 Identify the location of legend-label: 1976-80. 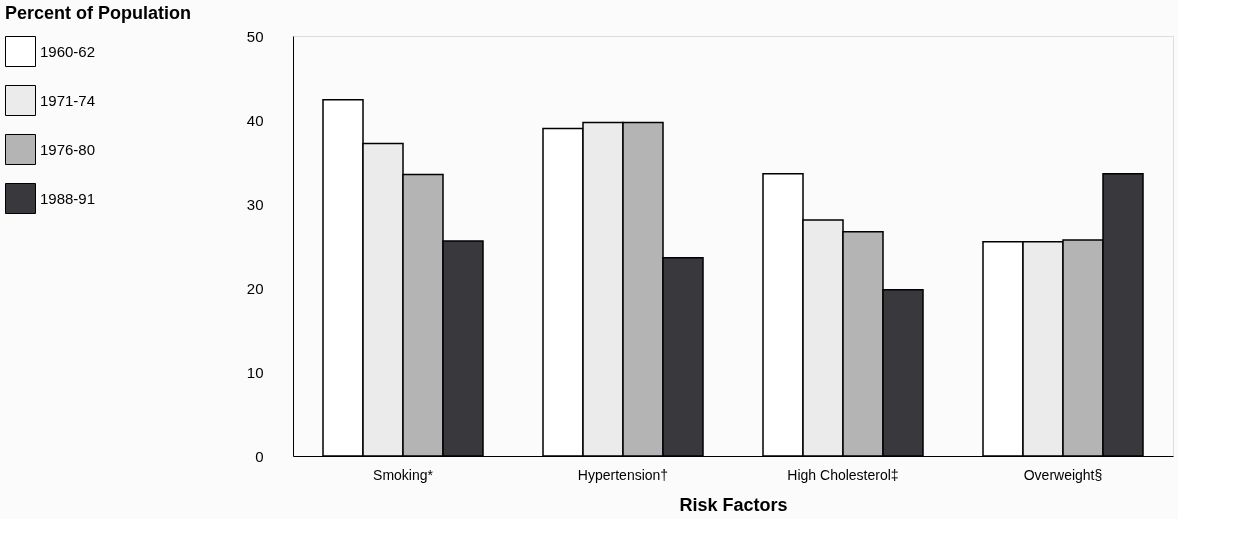
(68, 149).